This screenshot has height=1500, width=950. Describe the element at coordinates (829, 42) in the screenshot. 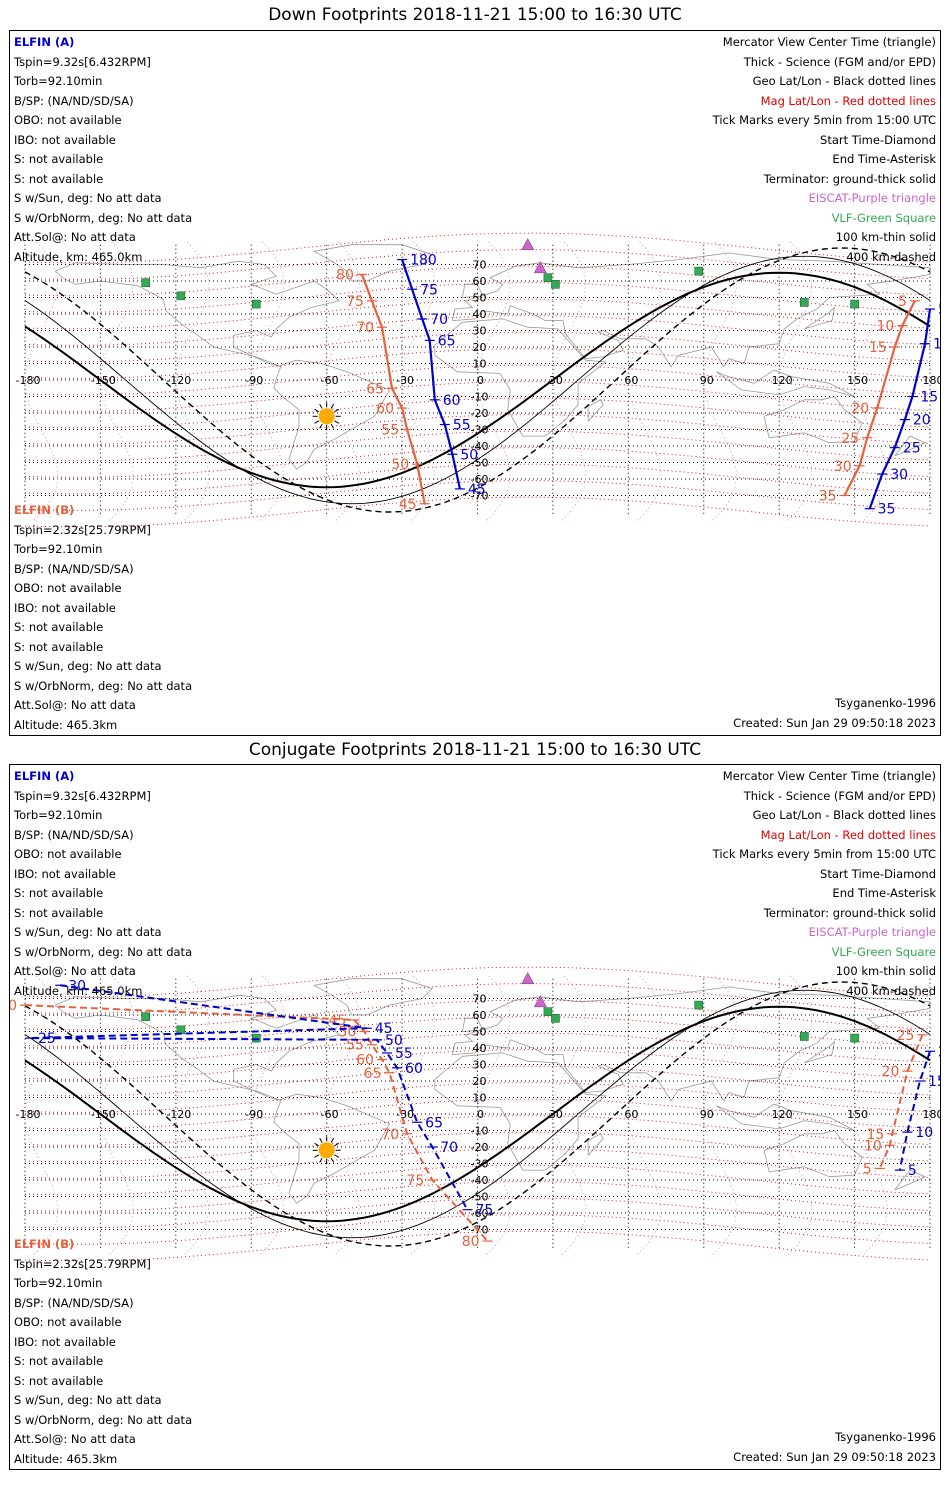

I see `legend-item: Mercator View Center Time (triangle)` at that location.